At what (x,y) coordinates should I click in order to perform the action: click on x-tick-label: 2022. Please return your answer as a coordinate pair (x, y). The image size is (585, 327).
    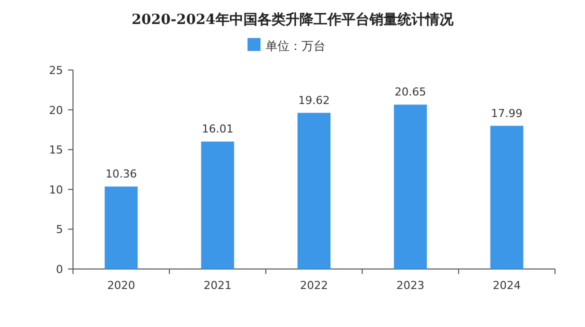
    Looking at the image, I should click on (314, 285).